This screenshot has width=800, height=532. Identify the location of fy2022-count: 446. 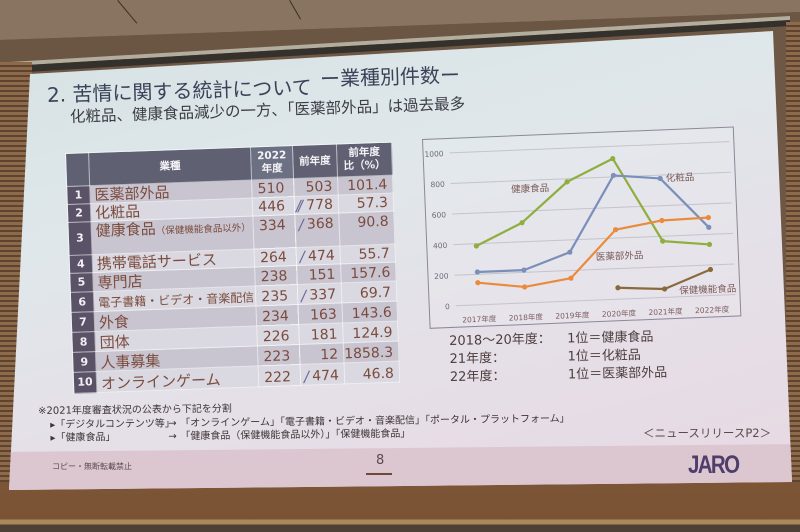
(271, 207).